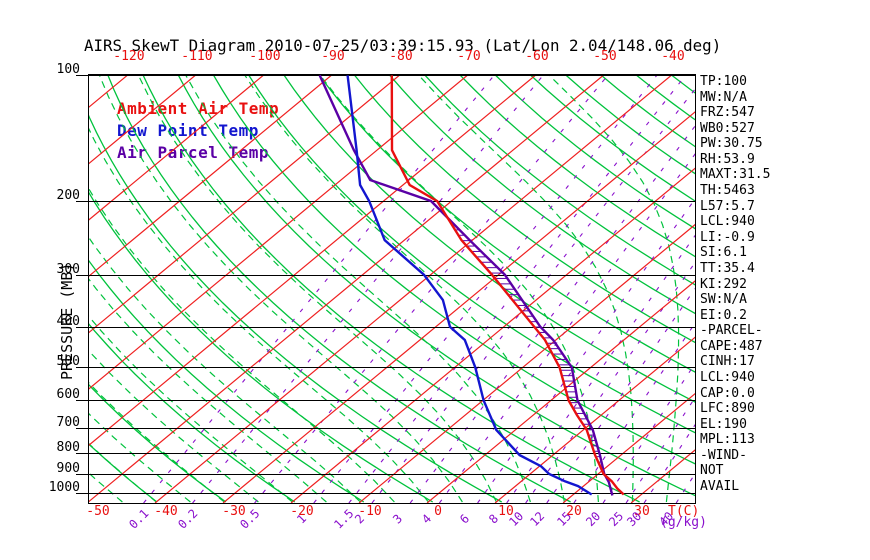 This screenshot has width=870, height=560. What do you see at coordinates (723, 97) in the screenshot?
I see `stat-line: MW:N/A` at bounding box center [723, 97].